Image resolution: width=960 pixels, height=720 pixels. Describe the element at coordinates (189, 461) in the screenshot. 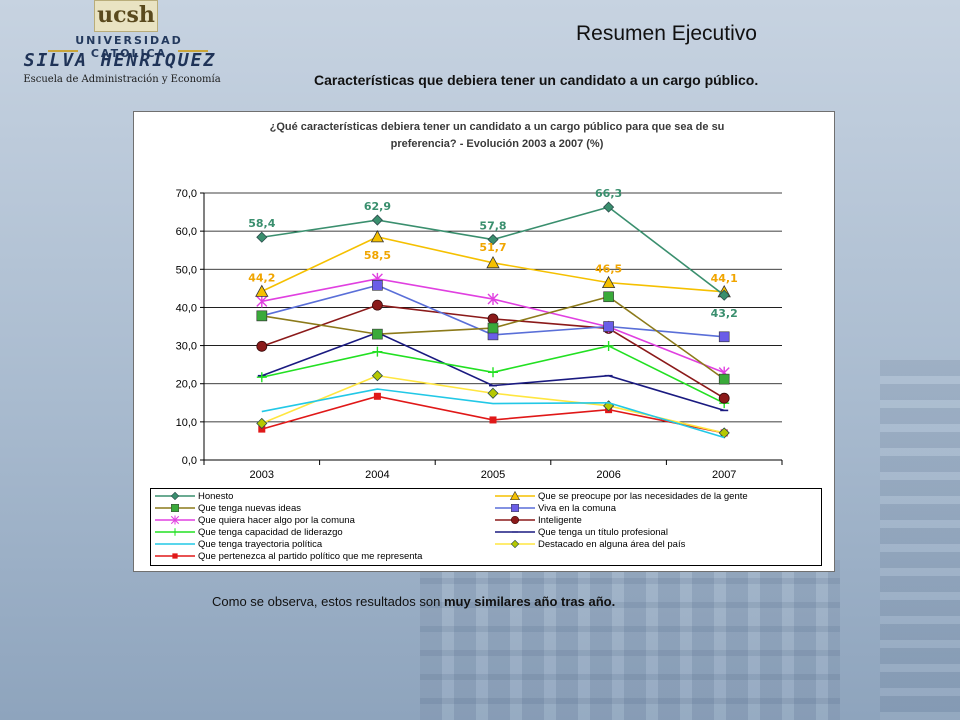

I see `y-tick-label: 0,0` at that location.